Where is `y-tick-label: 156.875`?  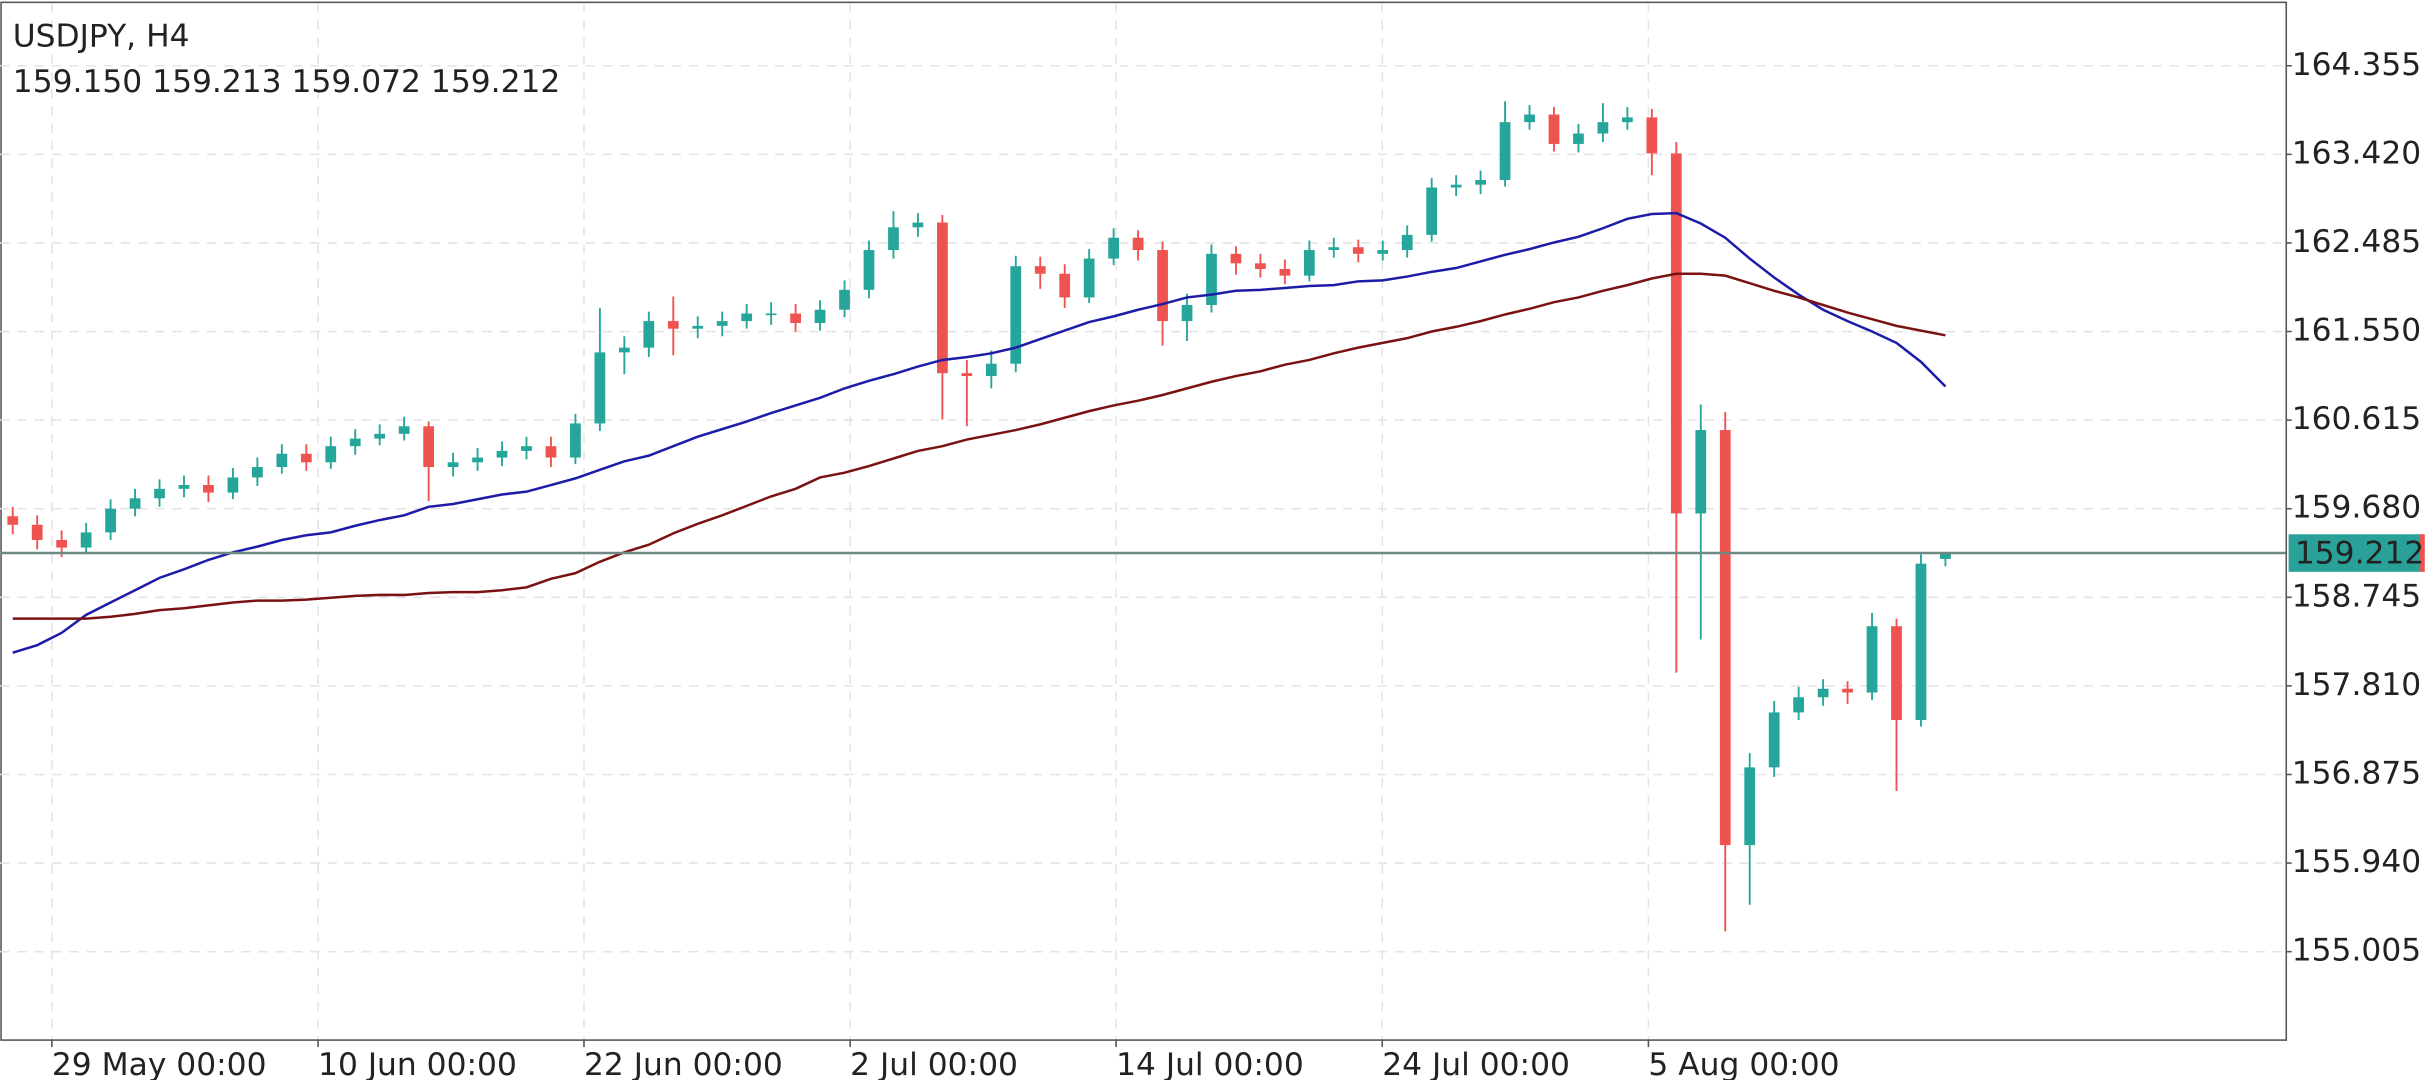 y-tick-label: 156.875 is located at coordinates (2356, 773).